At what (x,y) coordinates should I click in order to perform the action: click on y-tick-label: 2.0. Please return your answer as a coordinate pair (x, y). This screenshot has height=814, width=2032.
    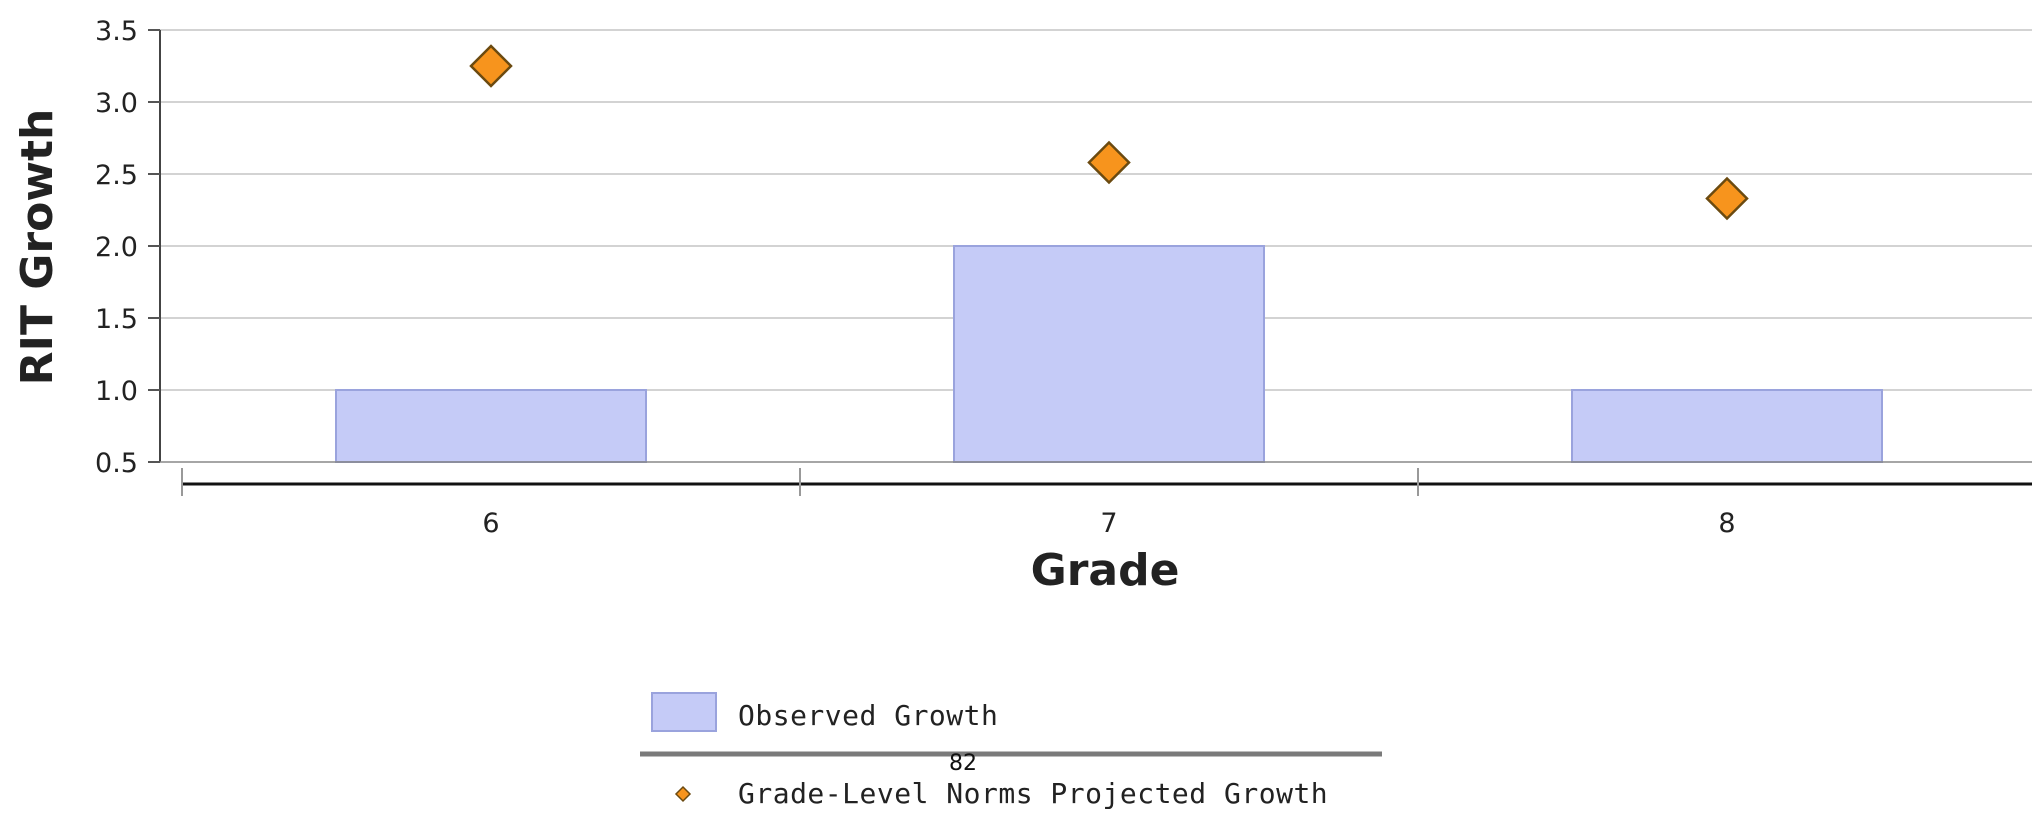
    Looking at the image, I should click on (116, 247).